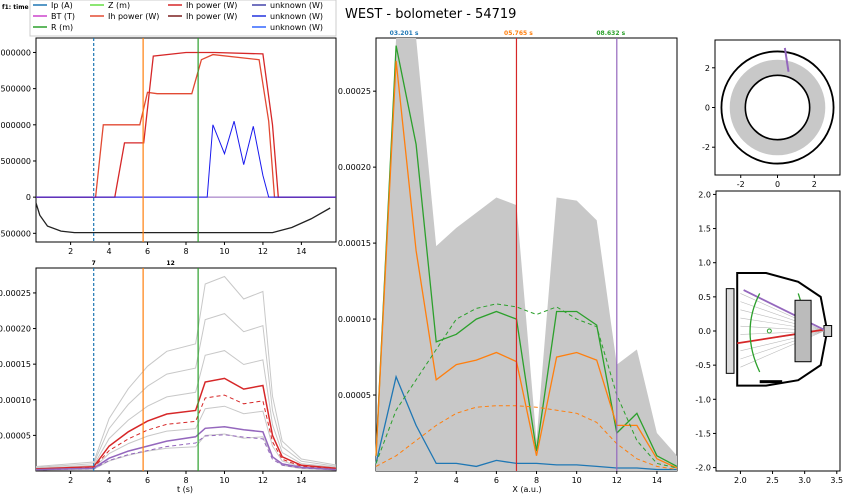  Describe the element at coordinates (740, 480) in the screenshot. I see `x-tick-label: 2.0` at that location.